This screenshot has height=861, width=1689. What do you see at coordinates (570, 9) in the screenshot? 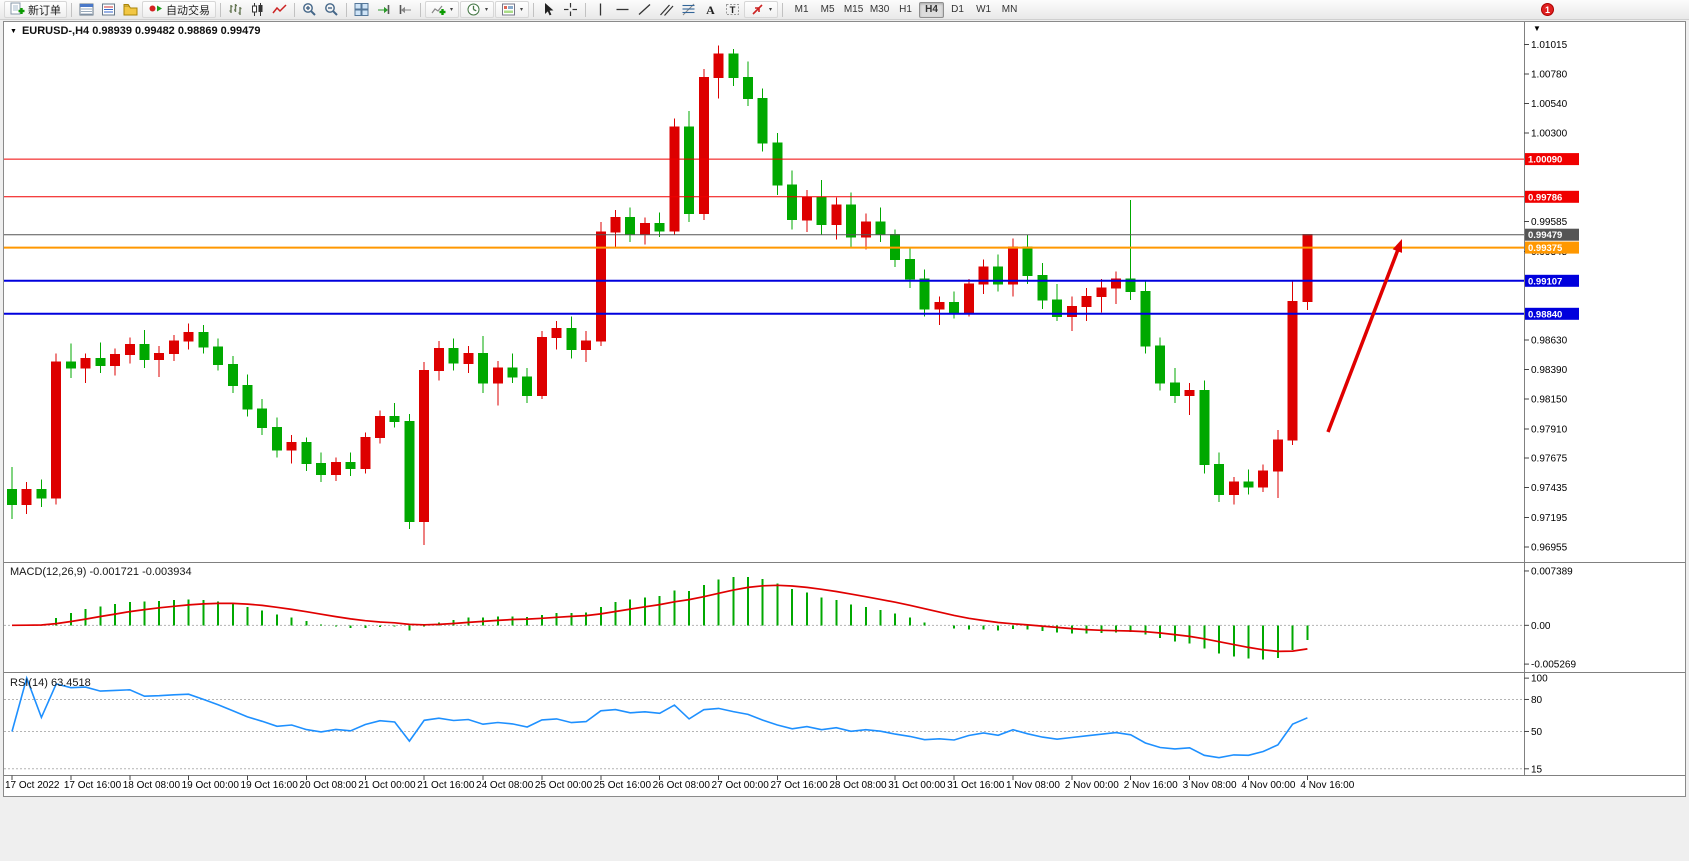
I see `crosshair-icon` at bounding box center [570, 9].